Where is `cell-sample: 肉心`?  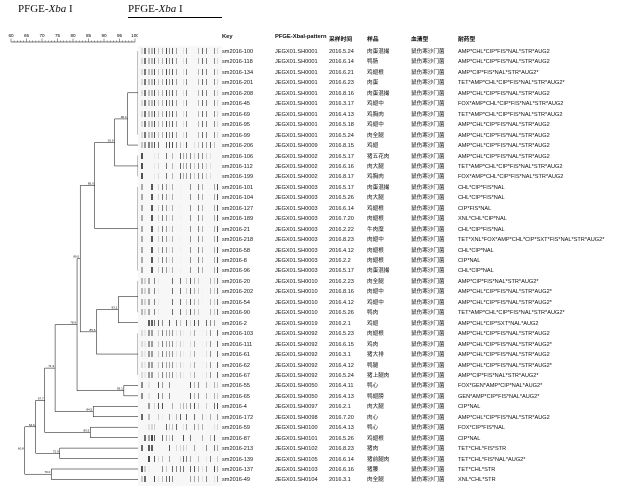 cell-sample: 肉心 is located at coordinates (373, 417).